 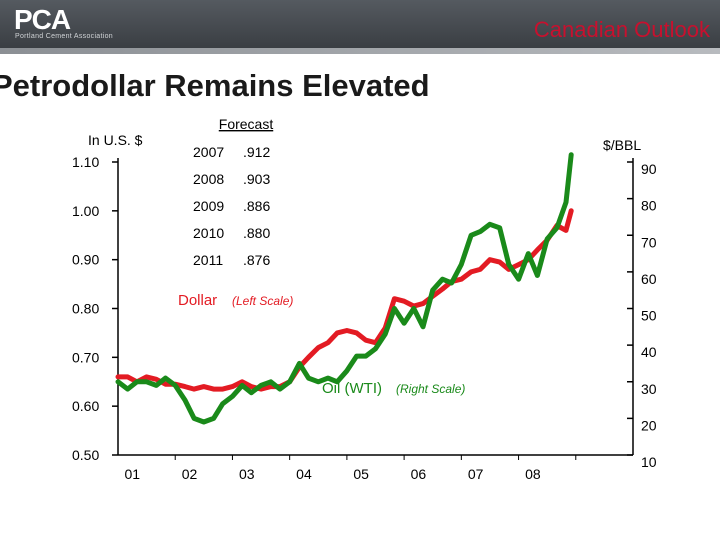 What do you see at coordinates (208, 152) in the screenshot?
I see `forecast-year: 2007` at bounding box center [208, 152].